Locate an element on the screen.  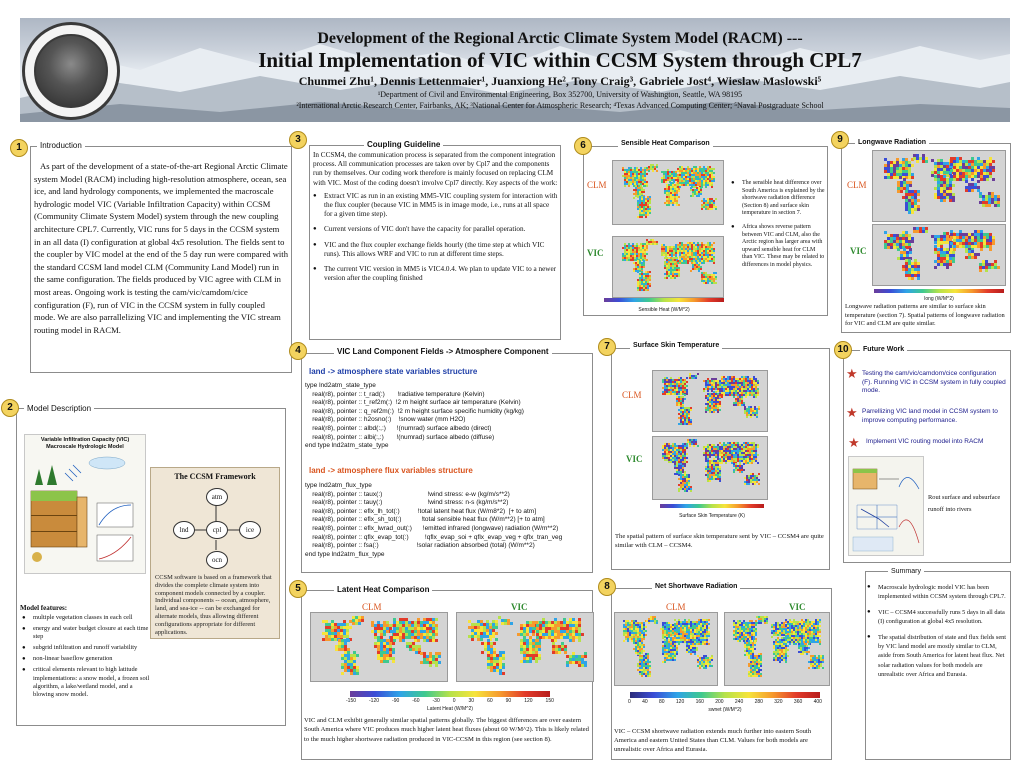
cb-tick: 160 is located at coordinates (699, 702).